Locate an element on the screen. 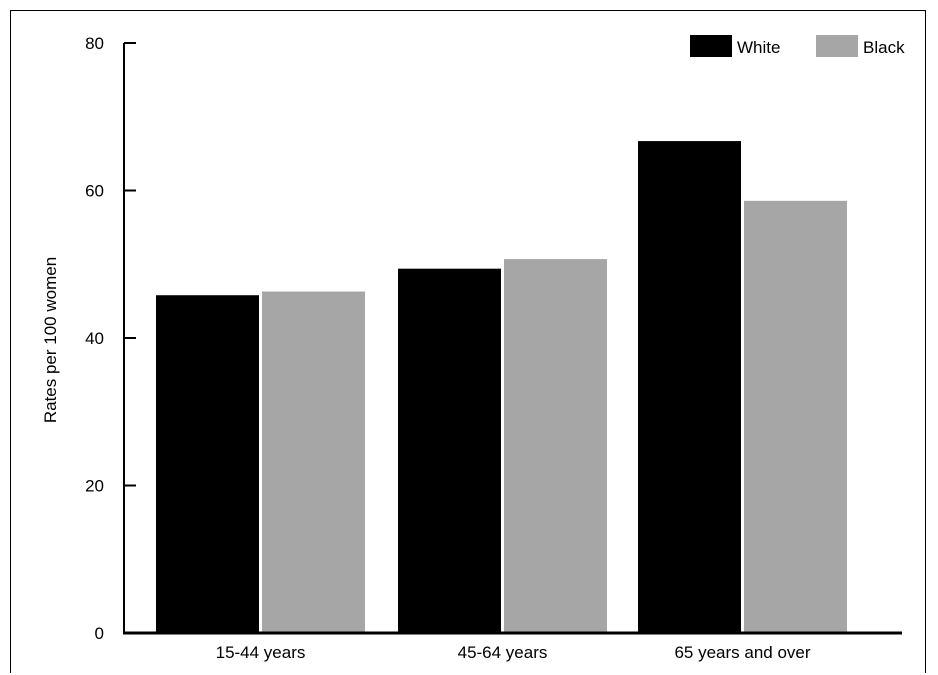 This screenshot has width=938, height=675. x-tick-label: 15-44 years is located at coordinates (261, 652).